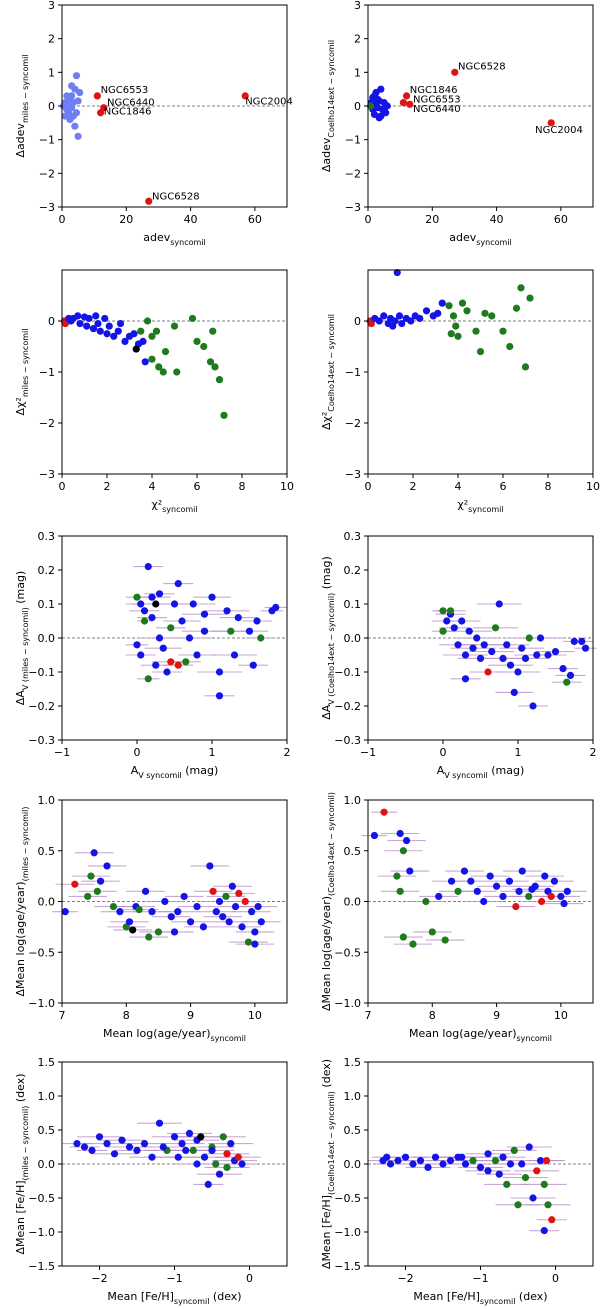  Describe the element at coordinates (481, 772) in the screenshot. I see `x-axis-label: AV syncomil (mag)` at that location.